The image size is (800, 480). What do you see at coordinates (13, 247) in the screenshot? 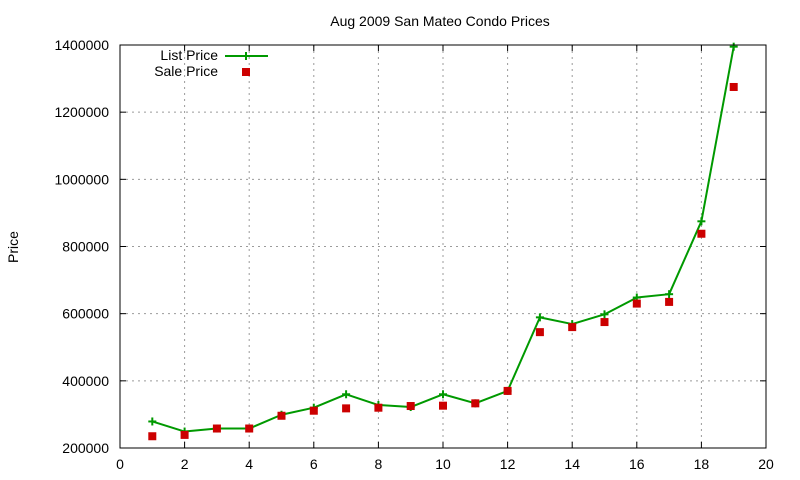
I see `y-axis-label: Price` at bounding box center [13, 247].